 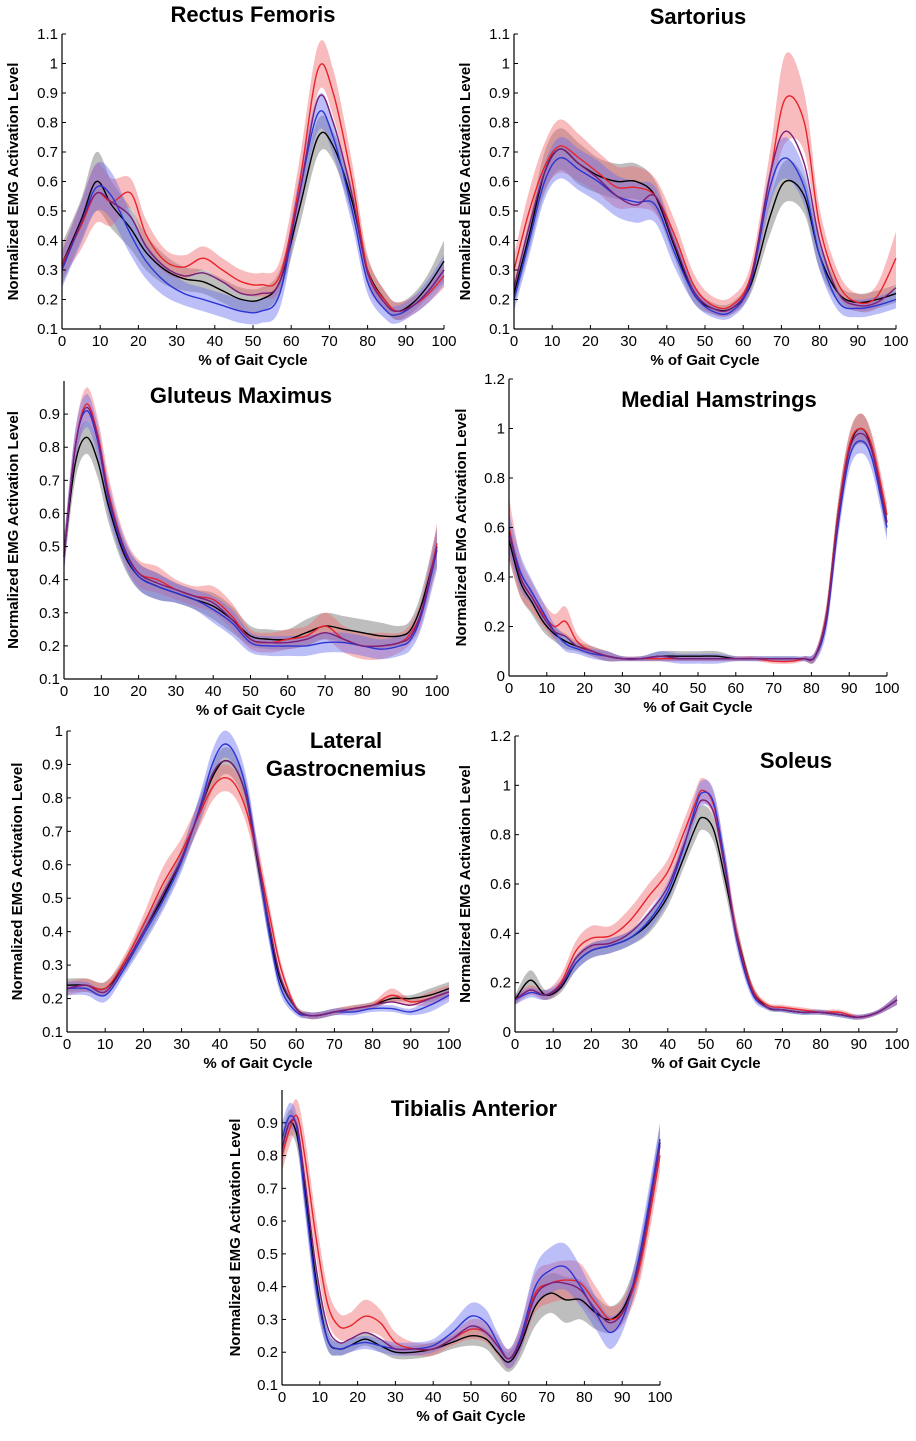 I want to click on x-tick-label: 90, so click(x=849, y=688).